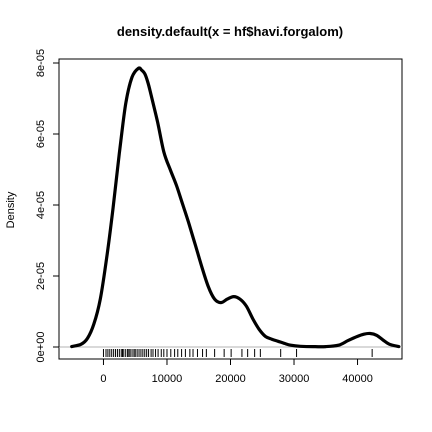  What do you see at coordinates (11, 209) in the screenshot?
I see `y-axis-label: Density` at bounding box center [11, 209].